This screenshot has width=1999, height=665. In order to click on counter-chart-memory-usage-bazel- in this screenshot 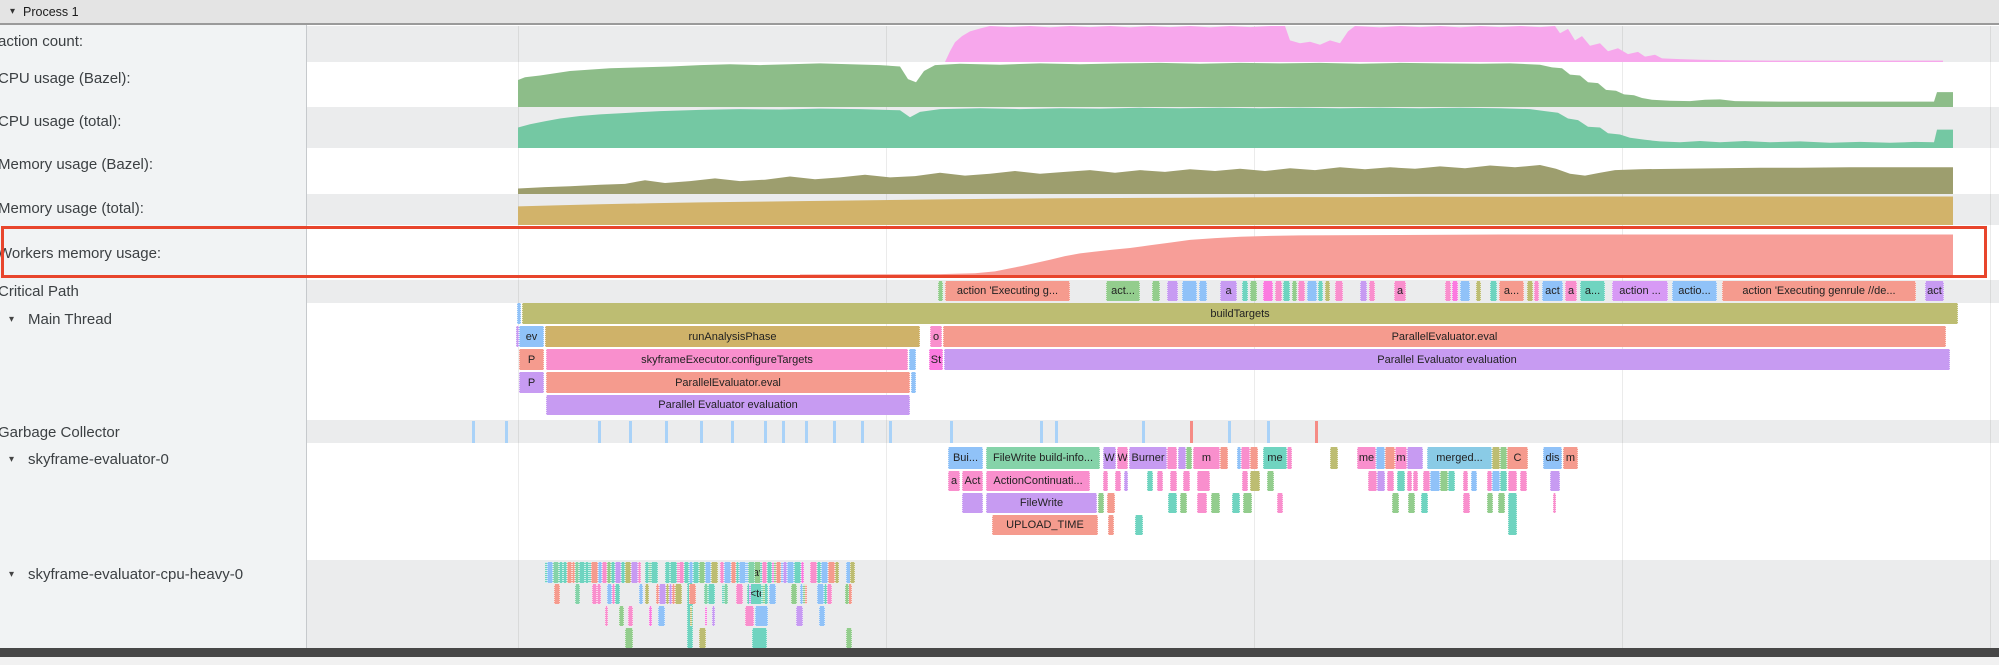, I will do `click(999, 171)`.